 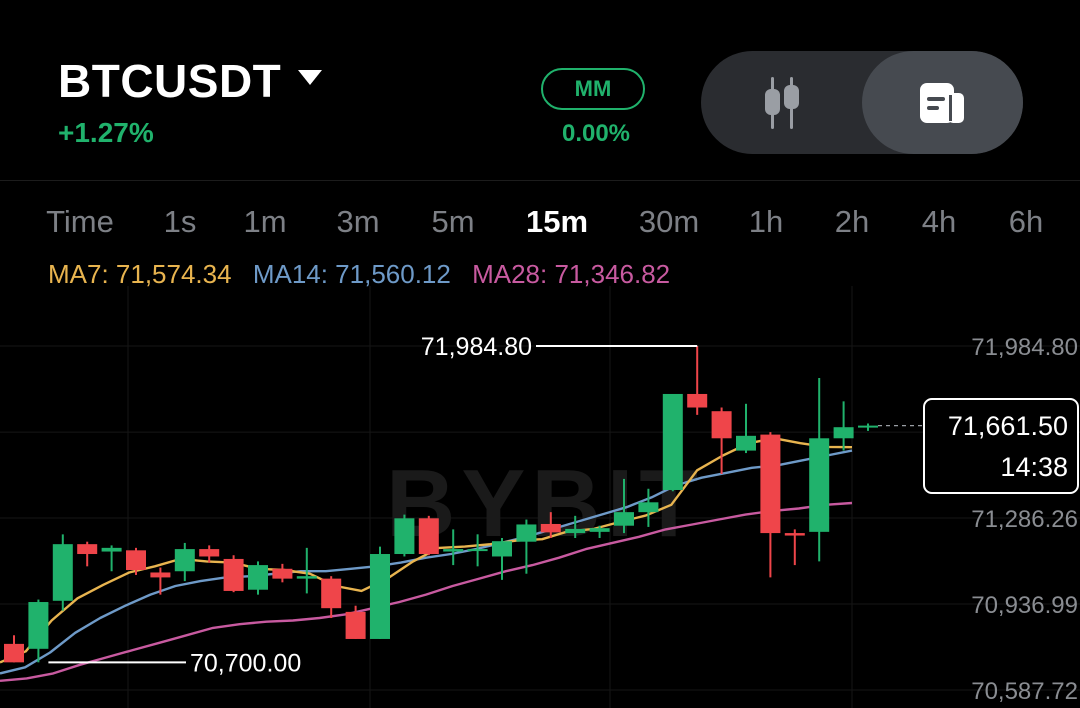 I want to click on trading-pair-title: BTCUSDT, so click(x=170, y=81).